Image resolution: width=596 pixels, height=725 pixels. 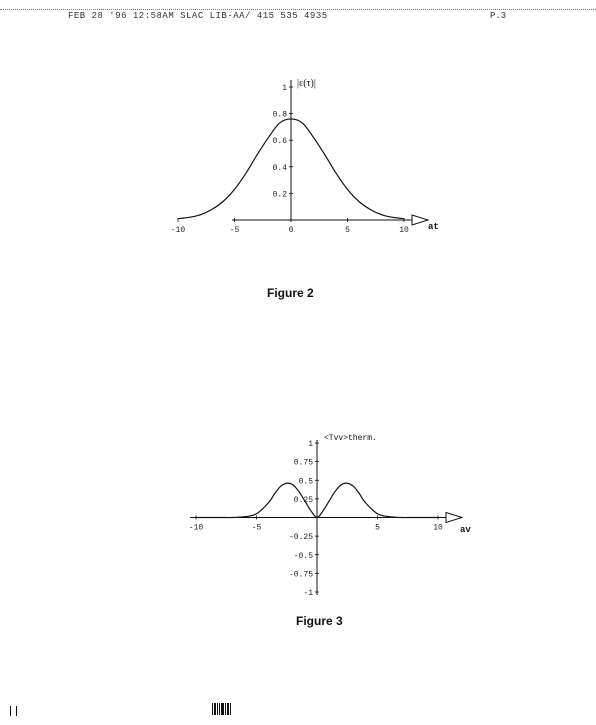 I want to click on figure-2-caption: Figure 2, so click(x=290, y=293).